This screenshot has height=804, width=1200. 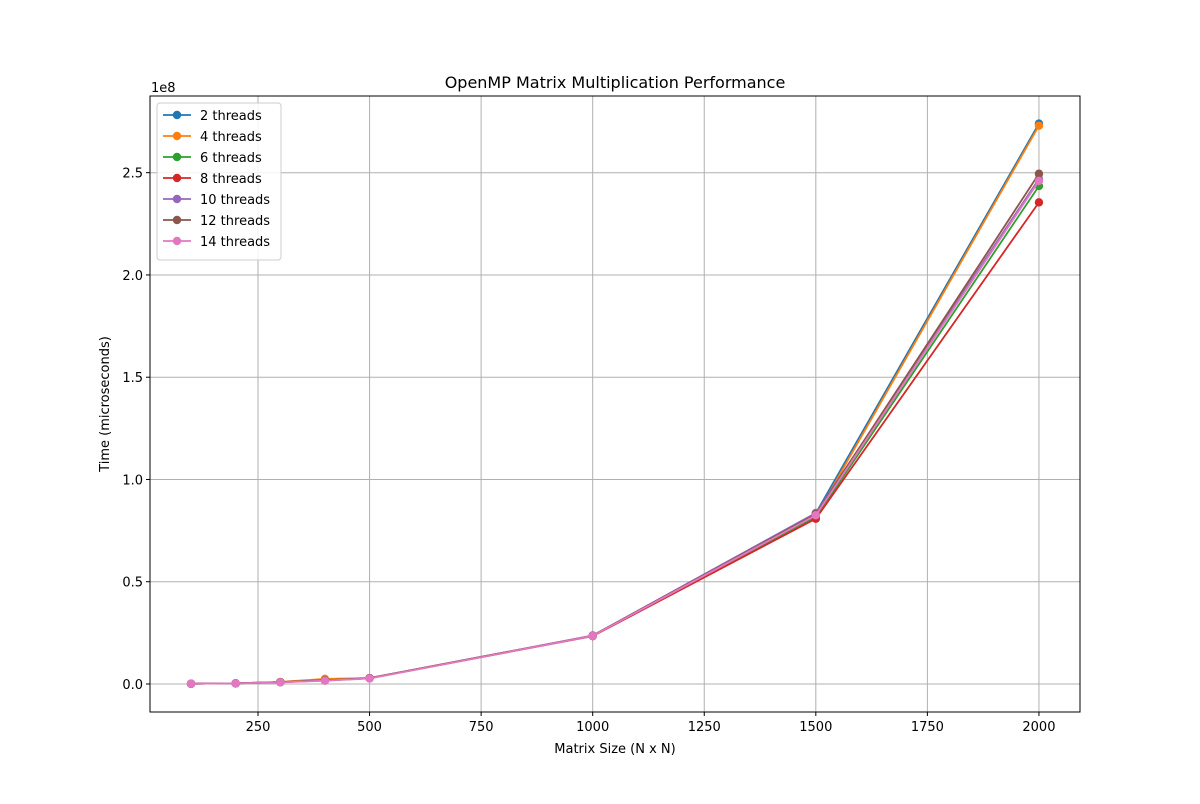 I want to click on legend-label: 14 threads, so click(x=235, y=242).